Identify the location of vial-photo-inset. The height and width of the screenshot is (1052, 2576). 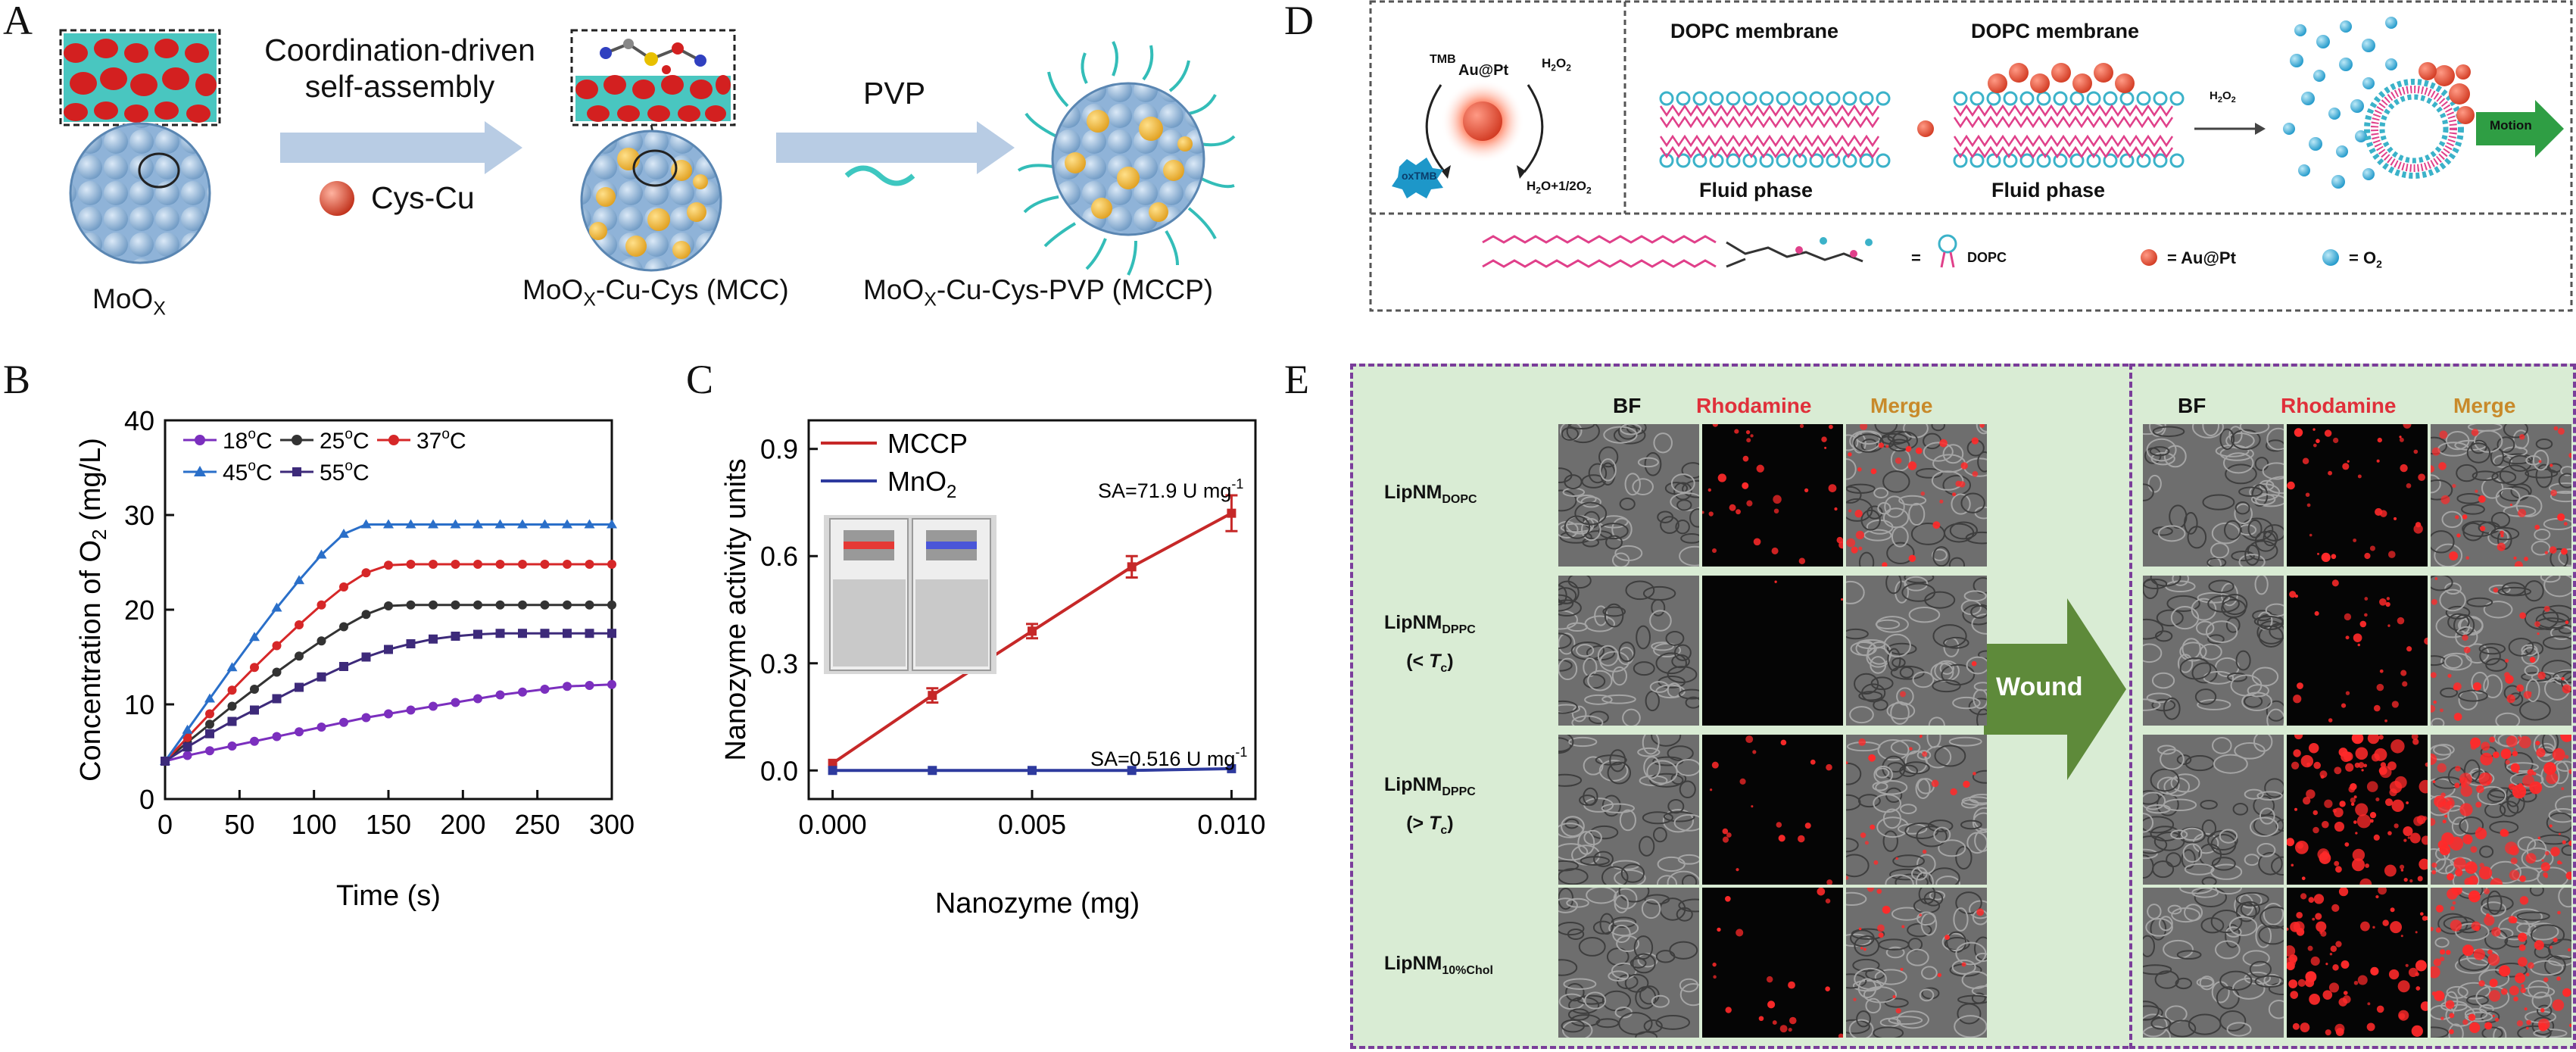
(910, 595).